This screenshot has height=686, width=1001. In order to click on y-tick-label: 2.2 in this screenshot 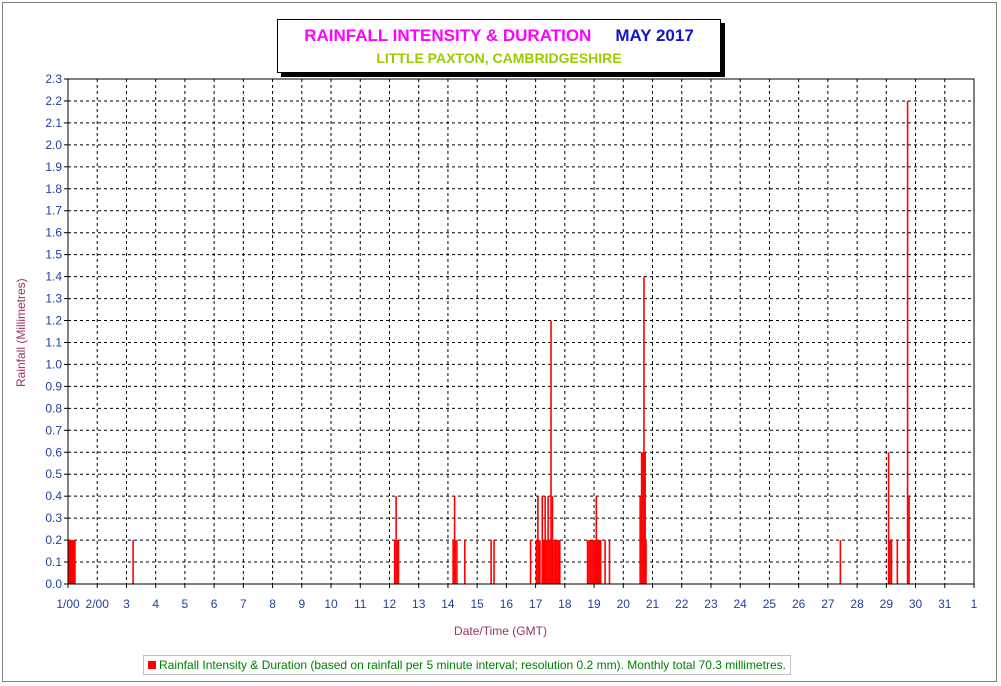, I will do `click(53, 101)`.